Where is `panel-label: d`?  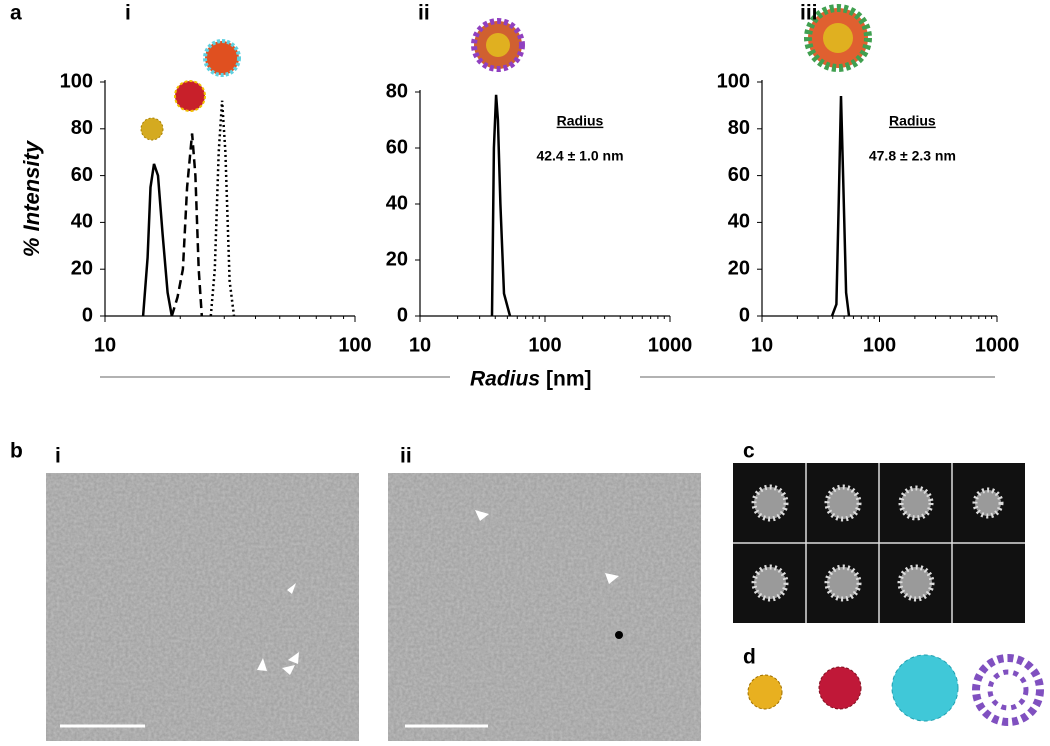
panel-label: d is located at coordinates (749, 657).